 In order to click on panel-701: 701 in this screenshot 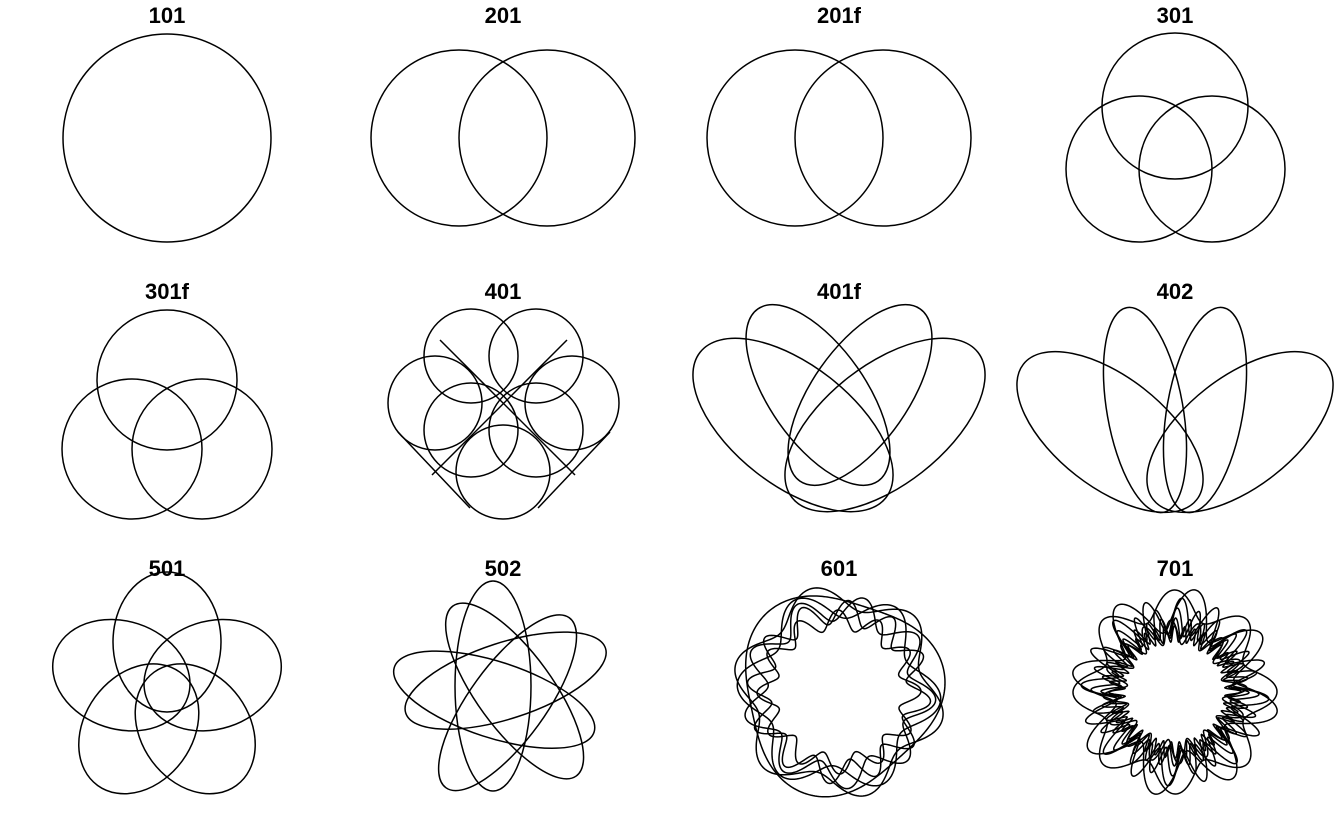, I will do `click(1175, 675)`.